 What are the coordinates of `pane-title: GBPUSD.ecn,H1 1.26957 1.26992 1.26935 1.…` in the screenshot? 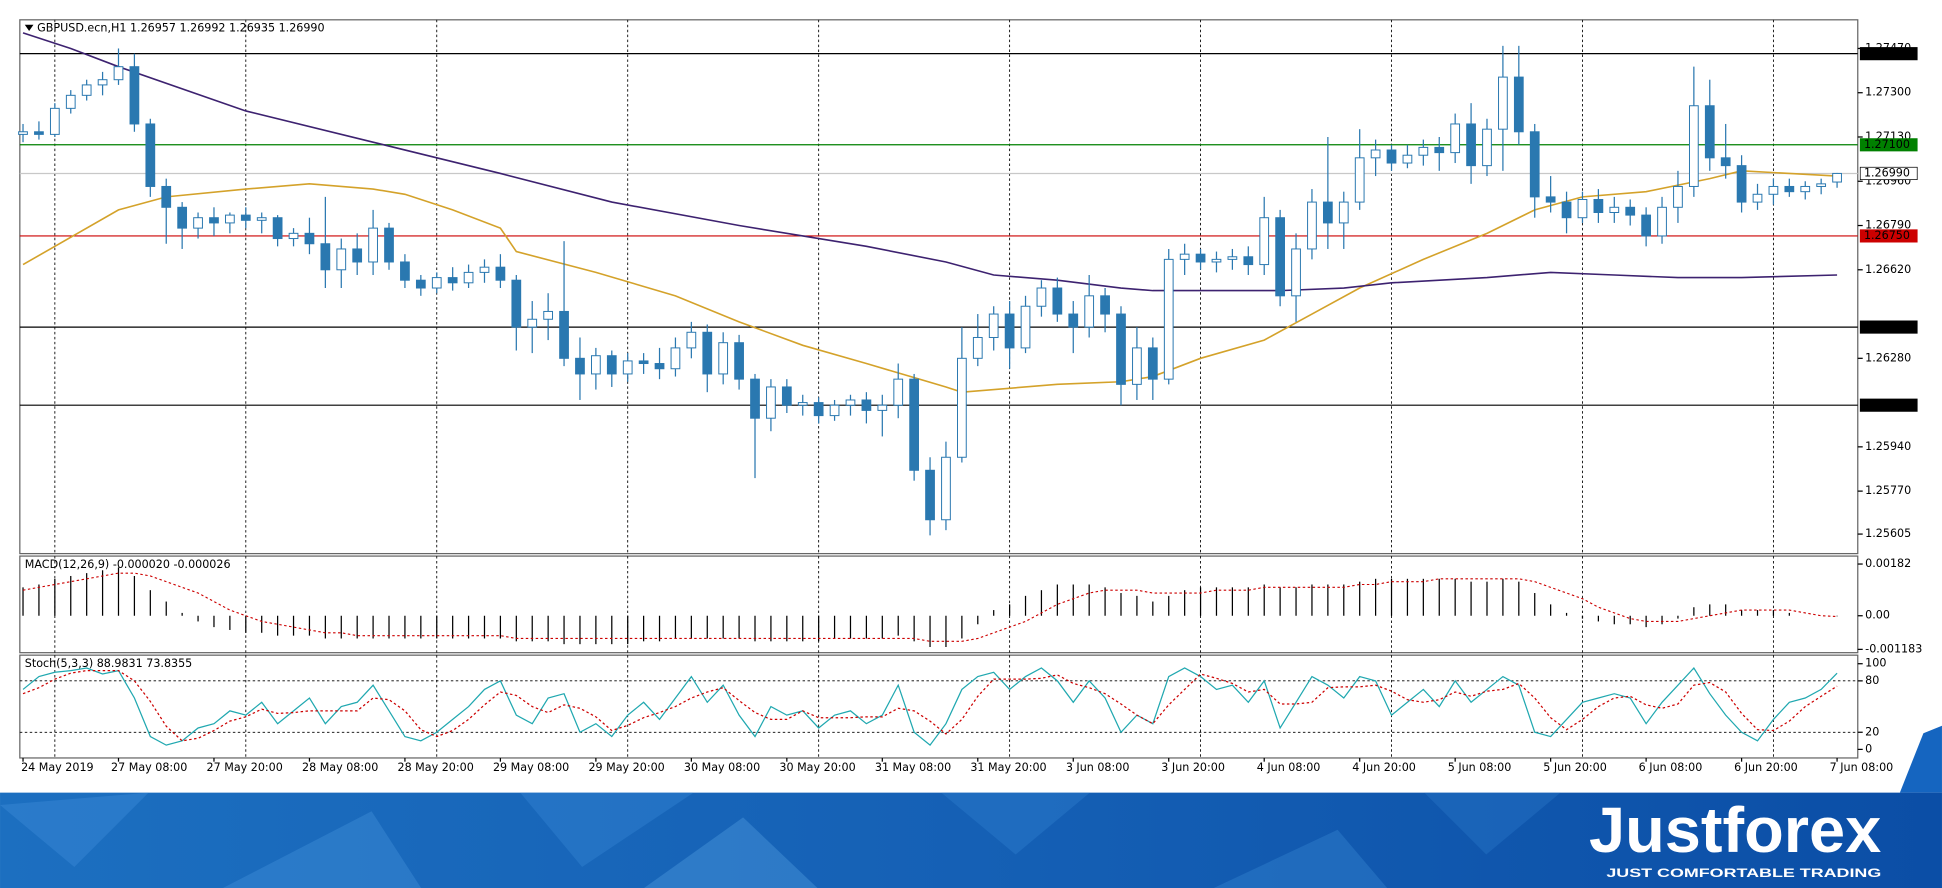 It's located at (180, 27).